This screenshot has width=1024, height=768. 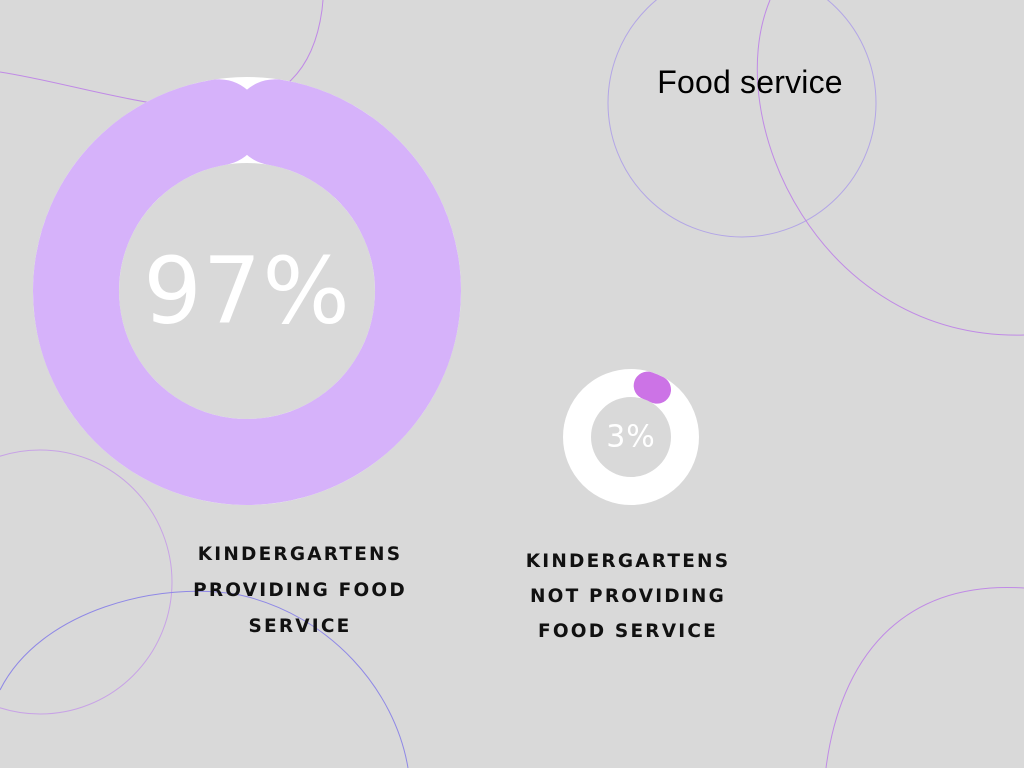 I want to click on caption-not-providing: KINDERGARTENS NOT PROVIDING FOOD SERVICE, so click(x=628, y=596).